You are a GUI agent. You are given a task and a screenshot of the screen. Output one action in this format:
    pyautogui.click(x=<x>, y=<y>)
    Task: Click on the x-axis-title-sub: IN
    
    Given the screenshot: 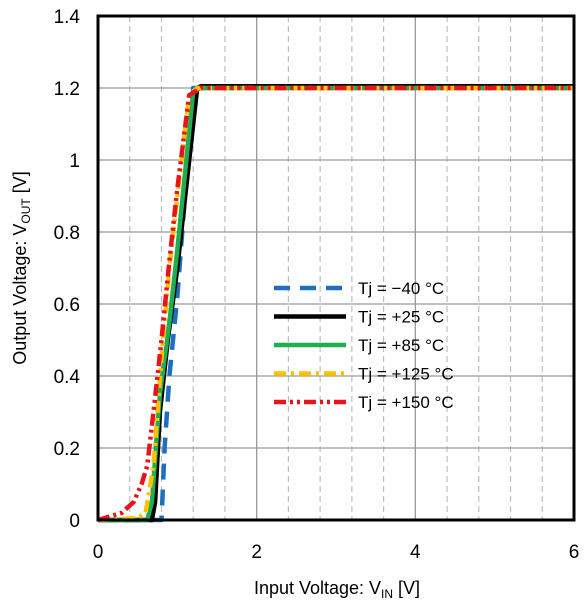 What is the action you would take?
    pyautogui.click(x=387, y=594)
    